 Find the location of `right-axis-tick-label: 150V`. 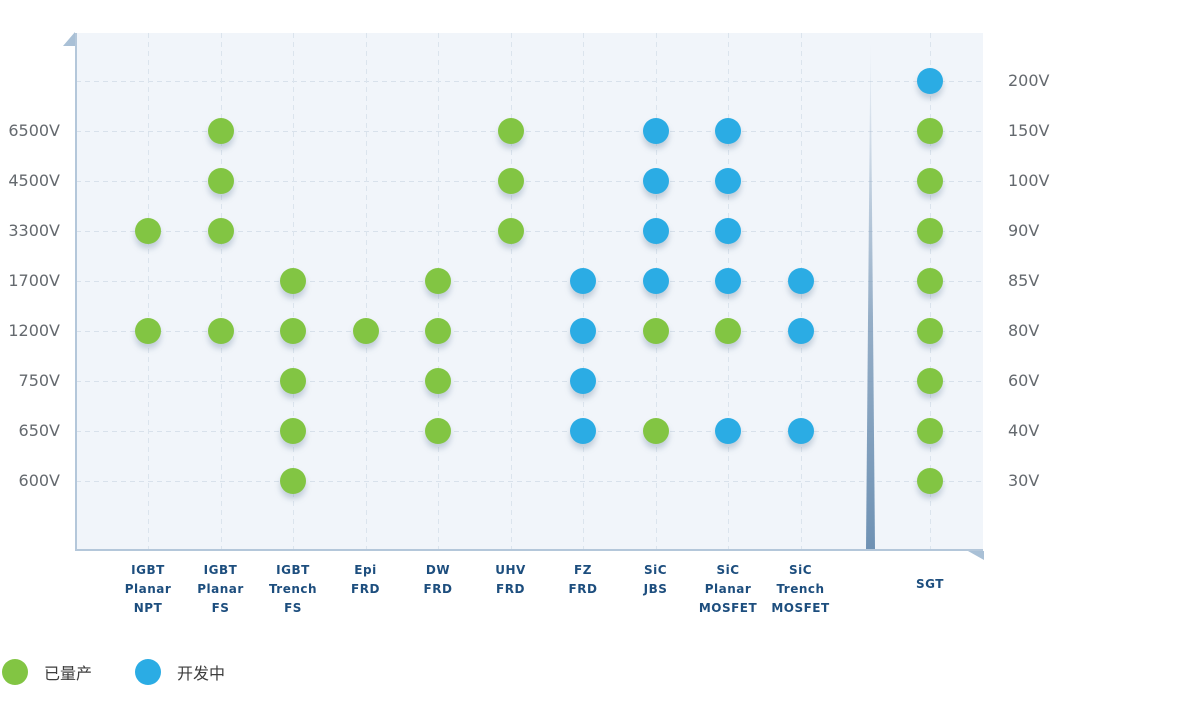

right-axis-tick-label: 150V is located at coordinates (1029, 130).